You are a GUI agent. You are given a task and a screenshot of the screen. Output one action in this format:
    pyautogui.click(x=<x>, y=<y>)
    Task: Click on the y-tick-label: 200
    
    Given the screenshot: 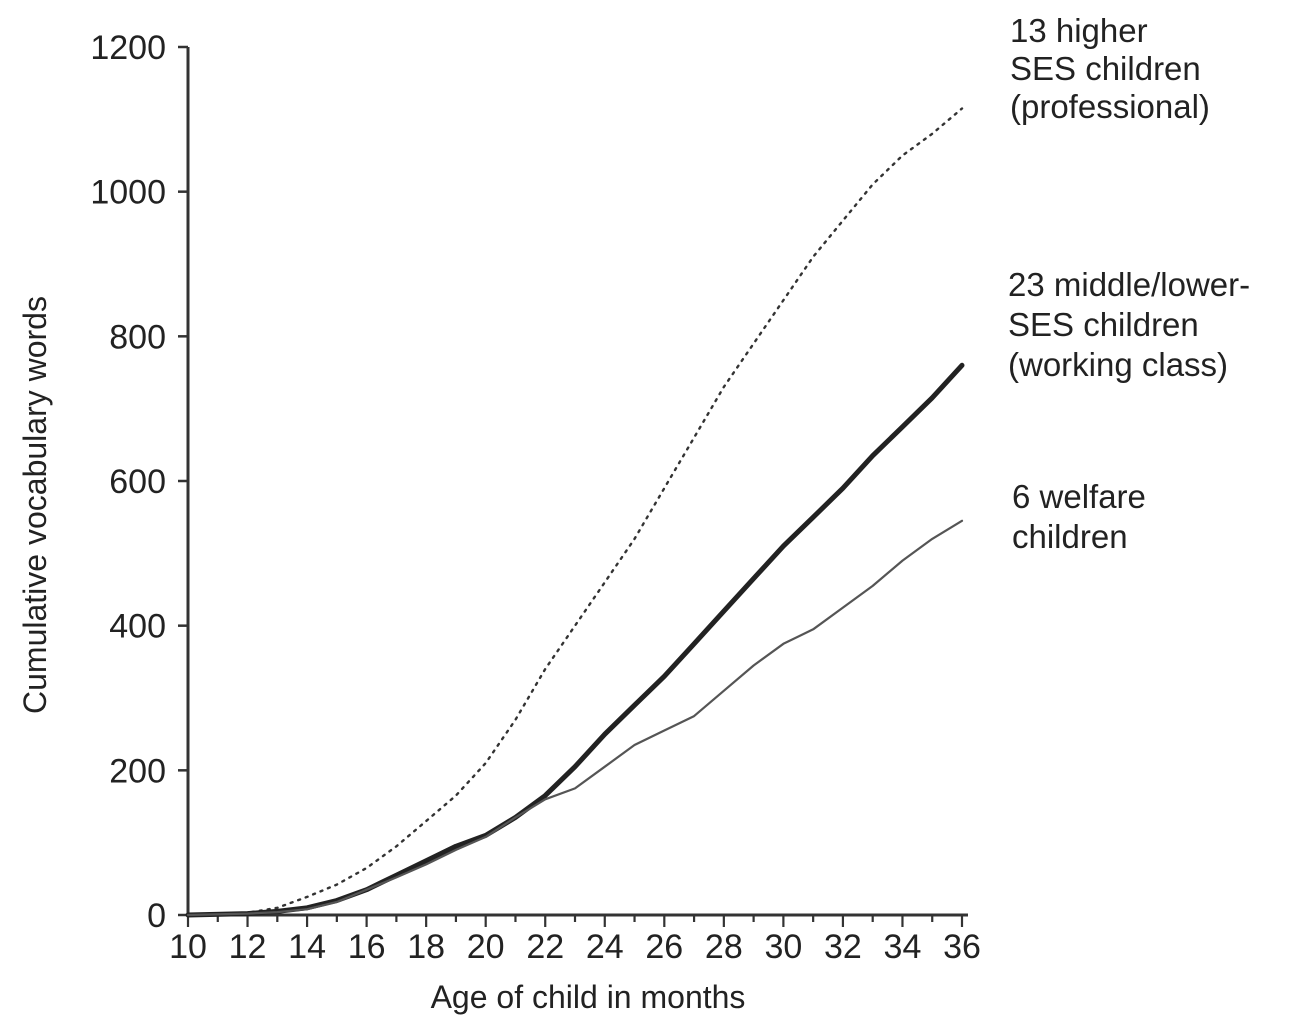 What is the action you would take?
    pyautogui.click(x=137, y=771)
    